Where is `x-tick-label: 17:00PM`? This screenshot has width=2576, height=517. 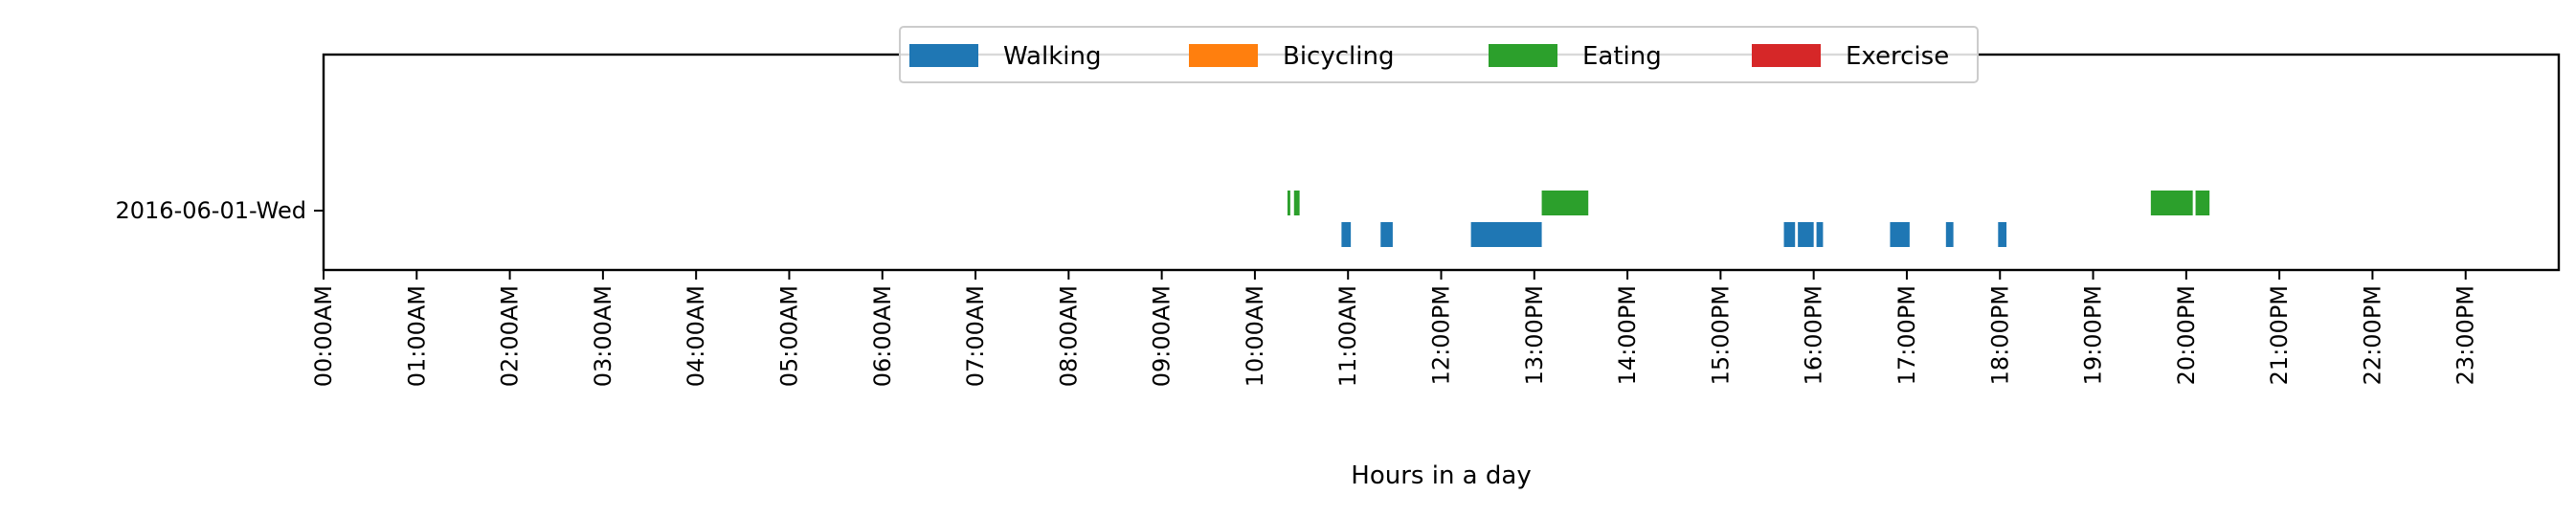
x-tick-label: 17:00PM is located at coordinates (1907, 335).